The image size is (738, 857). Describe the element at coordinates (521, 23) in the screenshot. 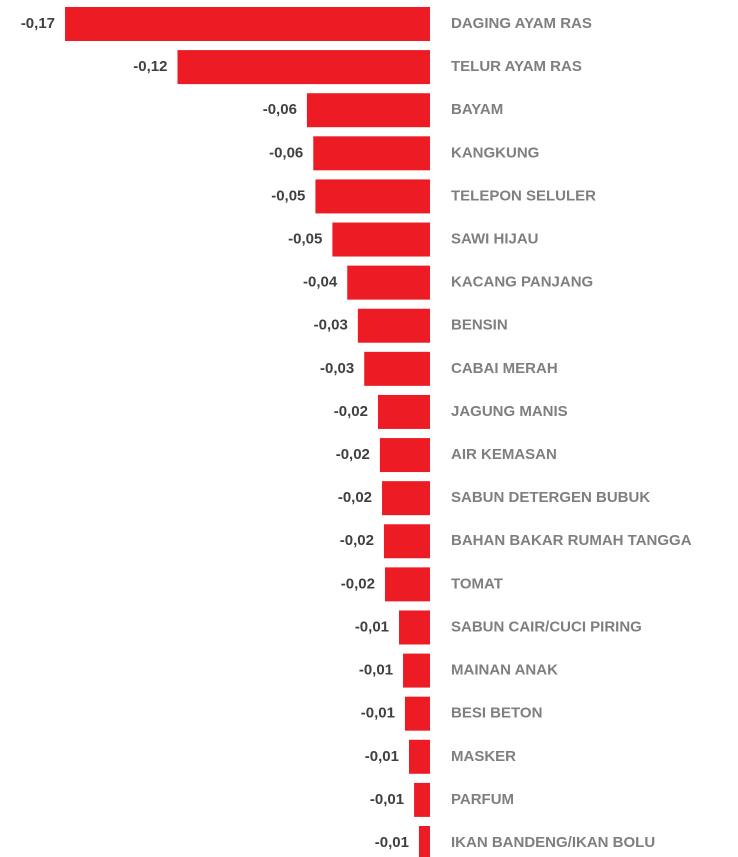

I see `category-label: DAGING AYAM RAS` at that location.